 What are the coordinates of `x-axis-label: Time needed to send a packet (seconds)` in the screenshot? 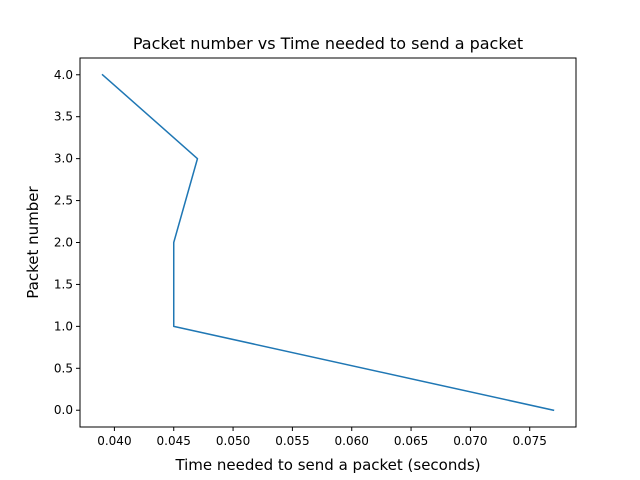 It's located at (327, 465).